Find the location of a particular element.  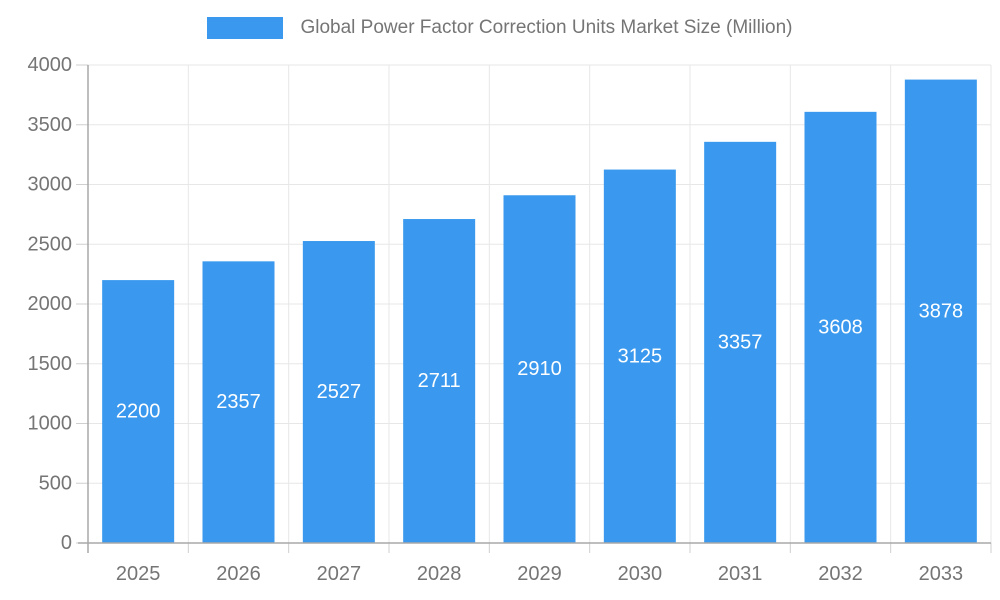

bar-2030 is located at coordinates (639, 356).